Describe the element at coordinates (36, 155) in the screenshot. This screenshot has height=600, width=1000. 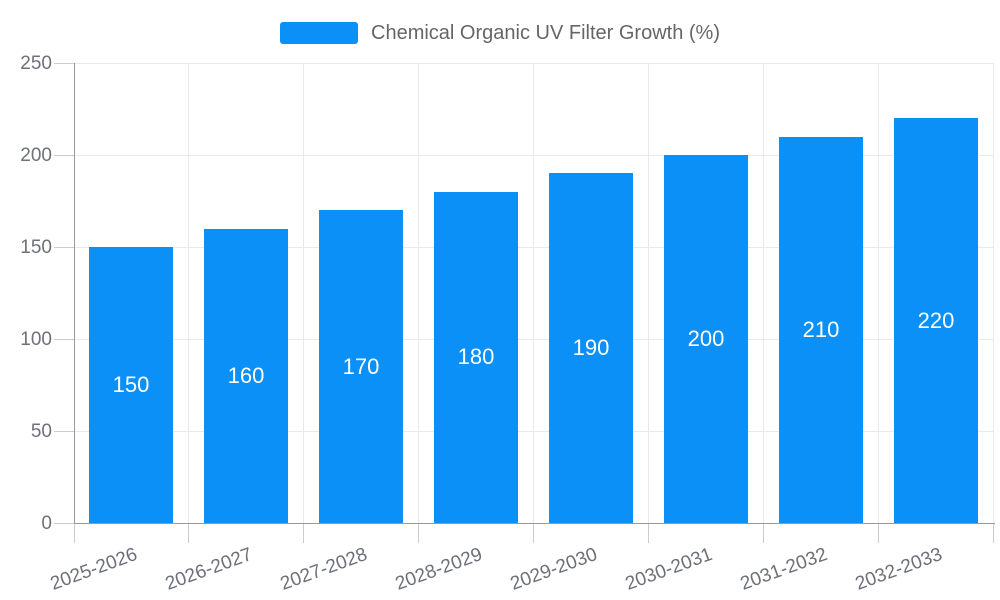
I see `y-tick-label: 200` at that location.